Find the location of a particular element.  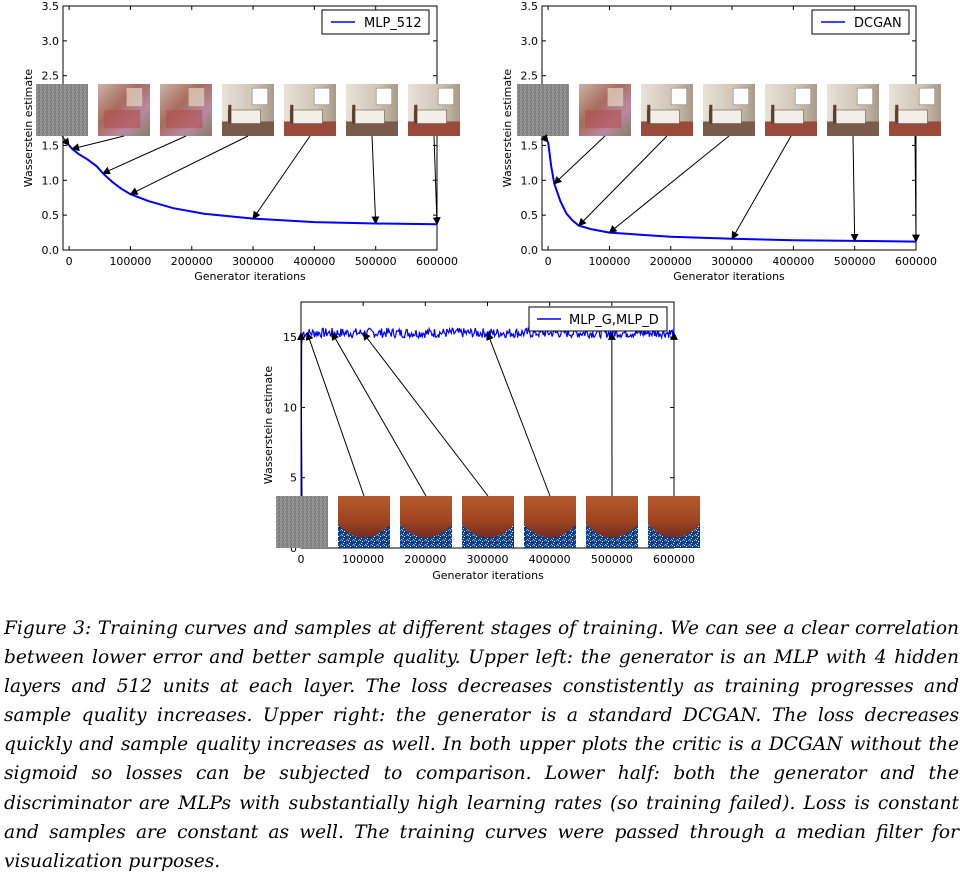

legend: MLP_512 is located at coordinates (375, 22).